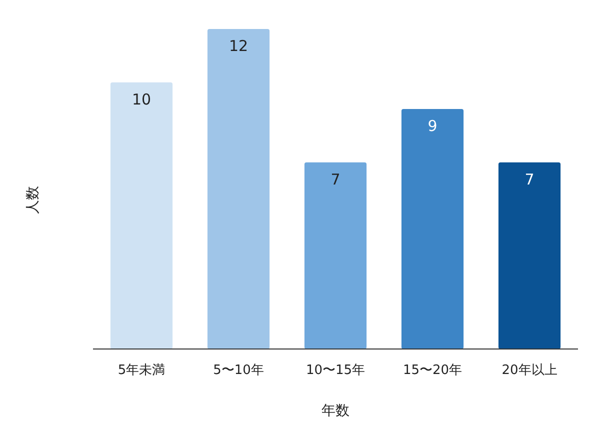 The image size is (600, 442). What do you see at coordinates (530, 370) in the screenshot?
I see `x-tick-label: 20年以上` at bounding box center [530, 370].